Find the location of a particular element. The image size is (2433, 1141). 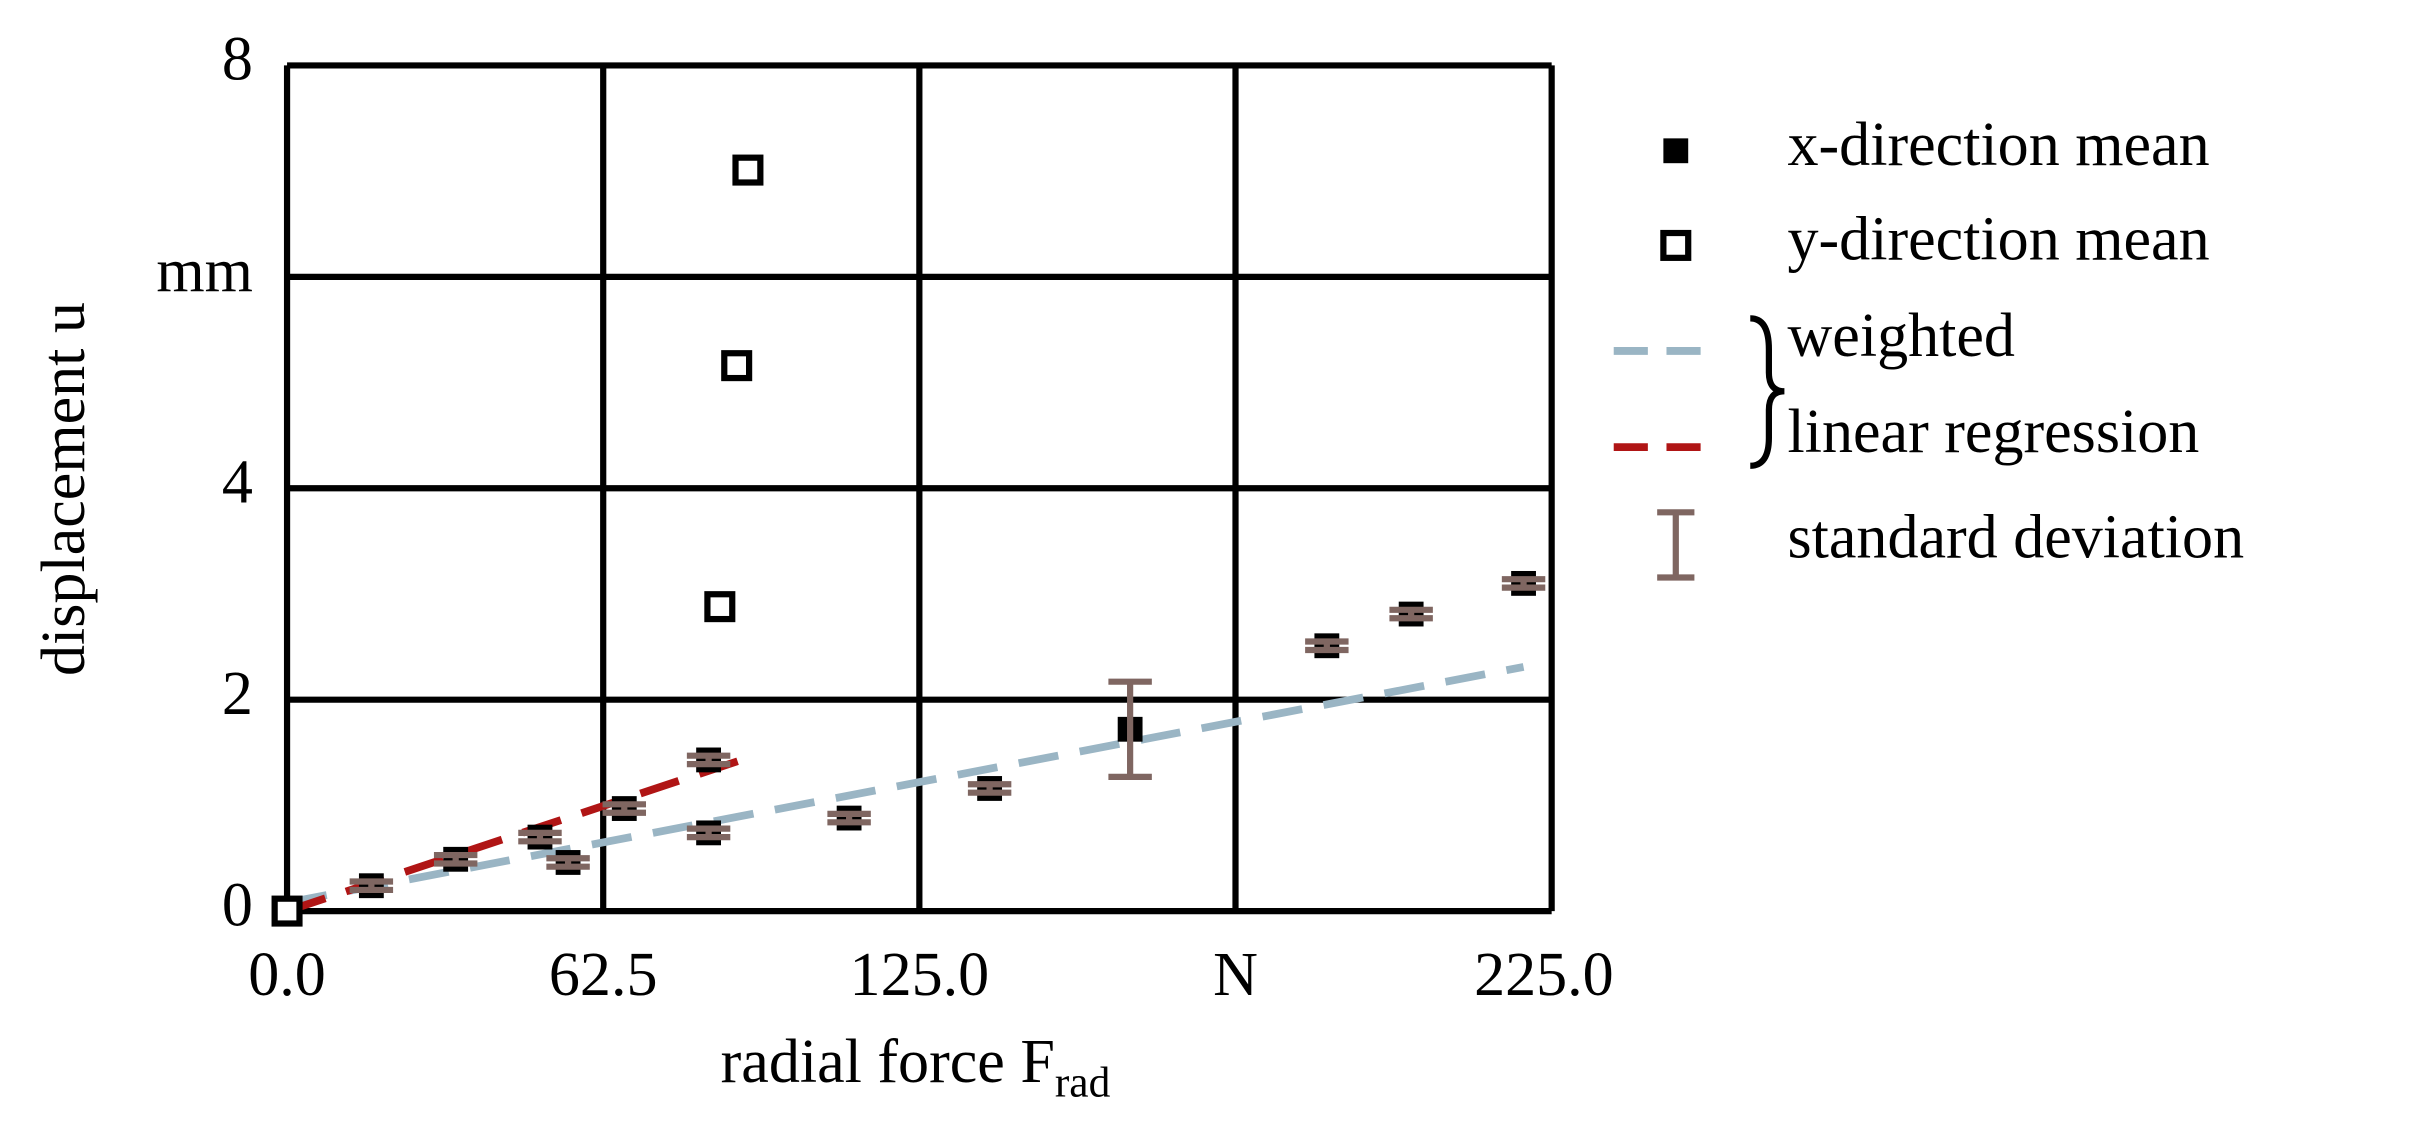

legend-error-icon is located at coordinates (1676, 545).